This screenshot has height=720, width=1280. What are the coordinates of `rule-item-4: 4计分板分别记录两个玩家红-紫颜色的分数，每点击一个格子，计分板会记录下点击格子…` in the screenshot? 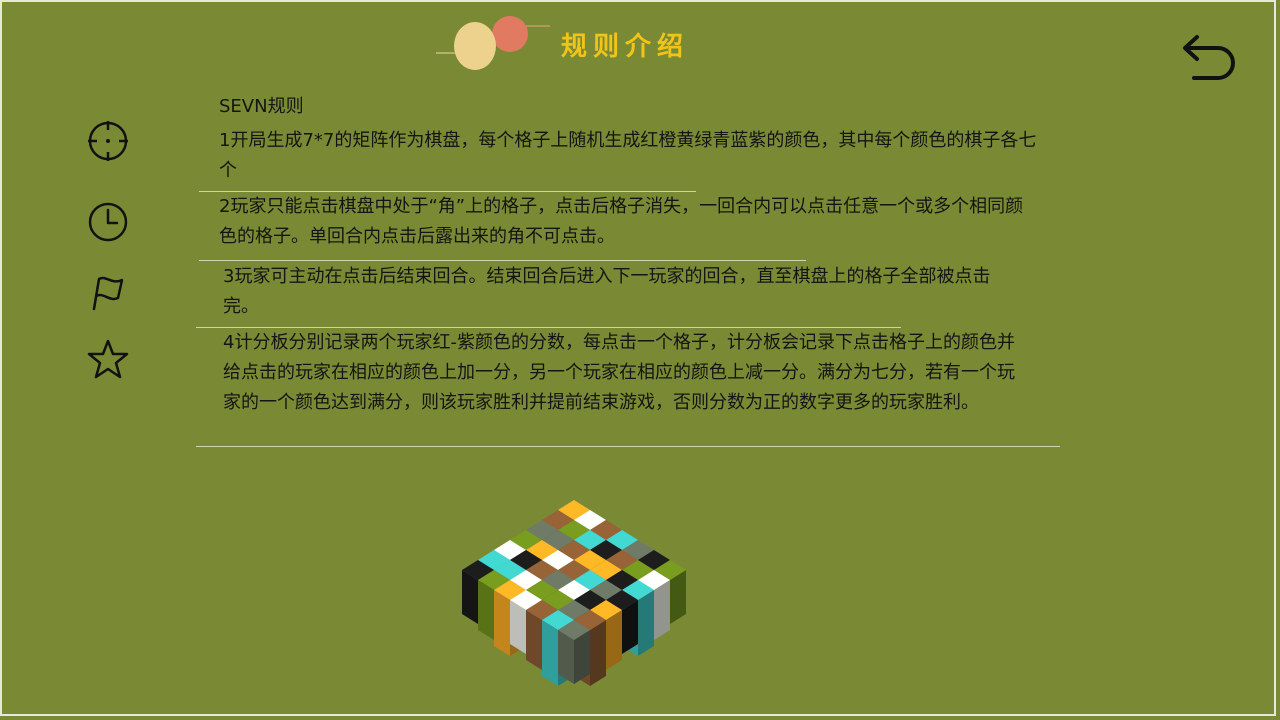 It's located at (619, 372).